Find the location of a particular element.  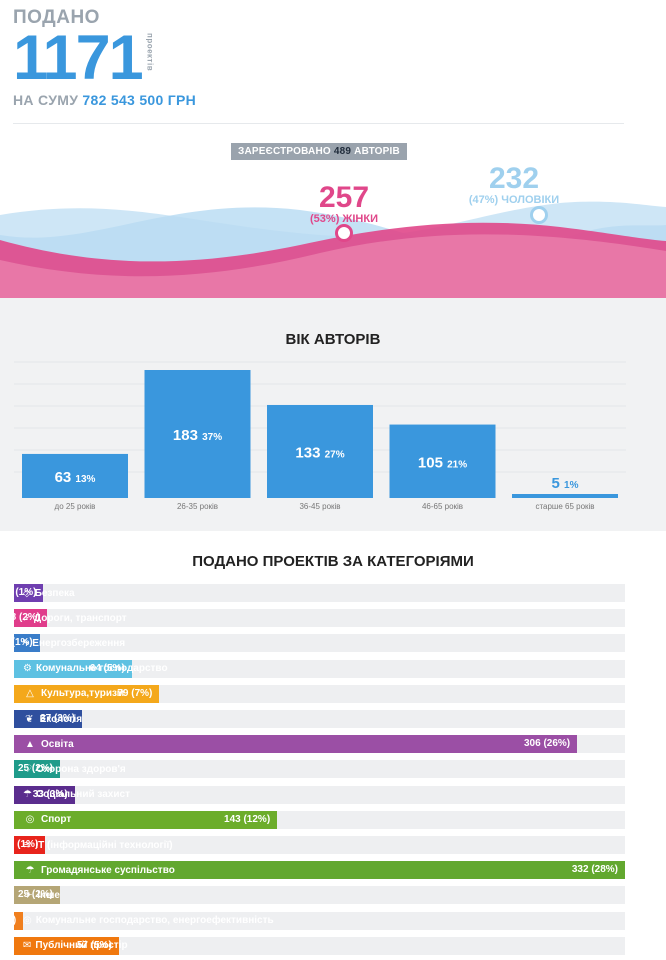

category-value: 79 (7%) is located at coordinates (135, 693).